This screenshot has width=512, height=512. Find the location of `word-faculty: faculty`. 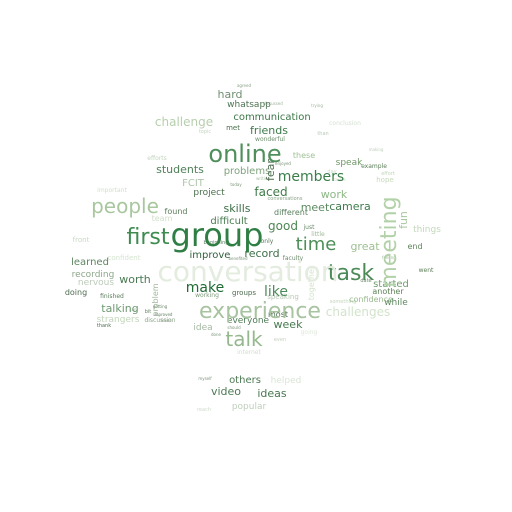

word-faculty: faculty is located at coordinates (293, 258).